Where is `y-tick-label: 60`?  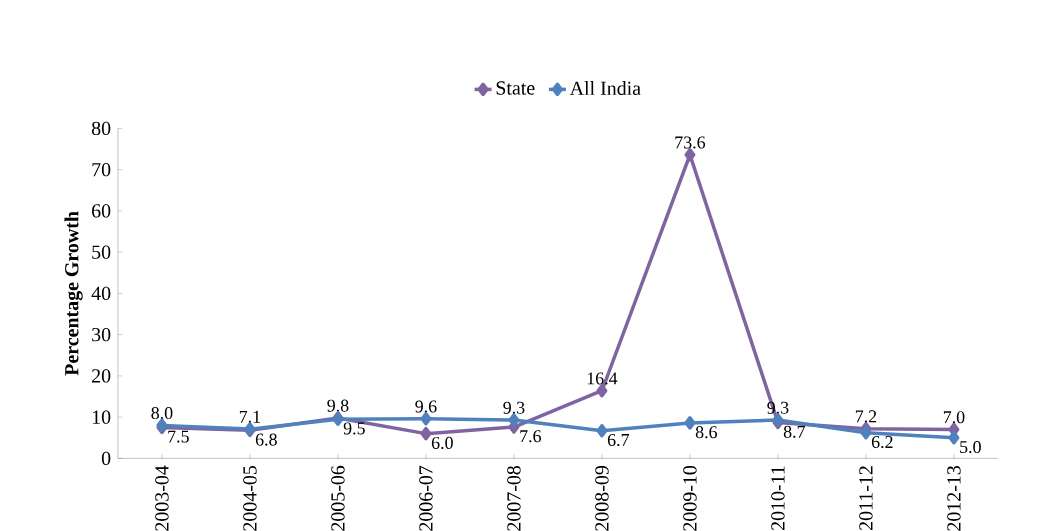 y-tick-label: 60 is located at coordinates (101, 211).